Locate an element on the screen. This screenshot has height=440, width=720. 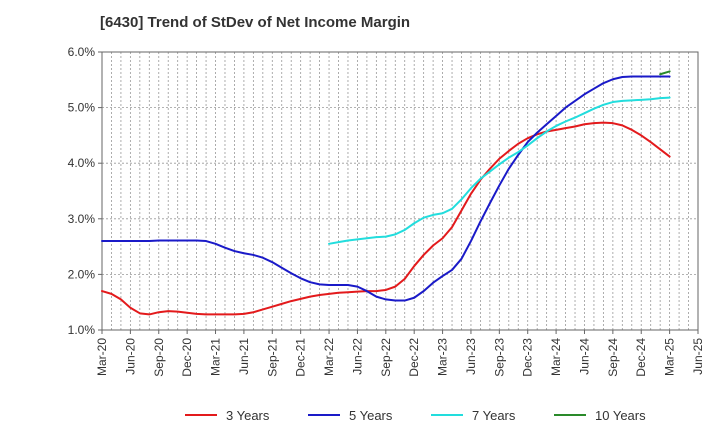
x-tick-label: Sep-20 is located at coordinates (159, 357).